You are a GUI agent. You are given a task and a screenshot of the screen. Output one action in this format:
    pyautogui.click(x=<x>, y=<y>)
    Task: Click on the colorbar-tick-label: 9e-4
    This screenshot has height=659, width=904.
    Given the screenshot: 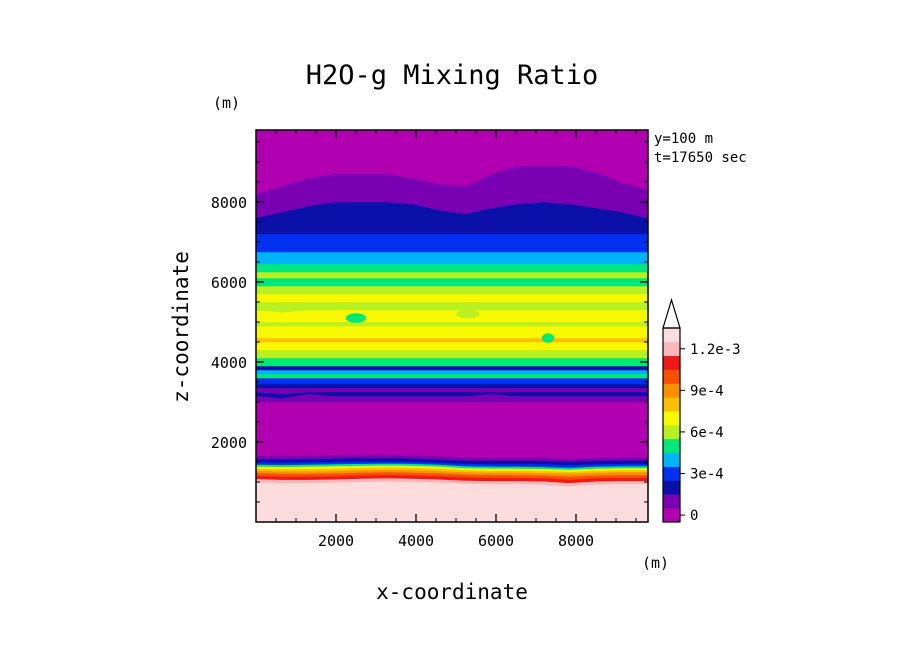 What is the action you would take?
    pyautogui.click(x=707, y=391)
    